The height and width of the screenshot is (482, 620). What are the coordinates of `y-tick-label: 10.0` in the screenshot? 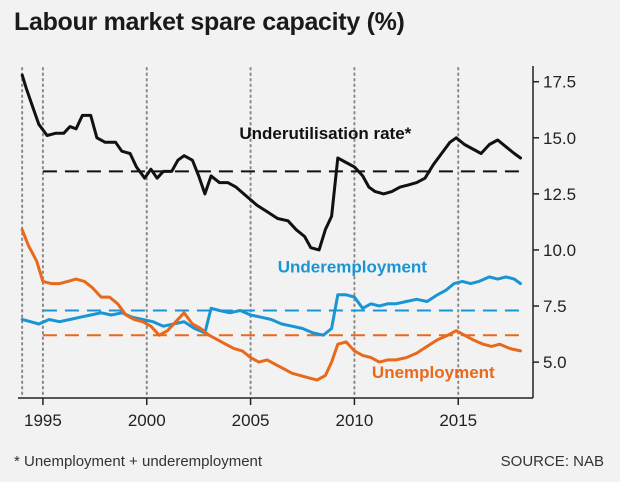 It's located at (559, 250).